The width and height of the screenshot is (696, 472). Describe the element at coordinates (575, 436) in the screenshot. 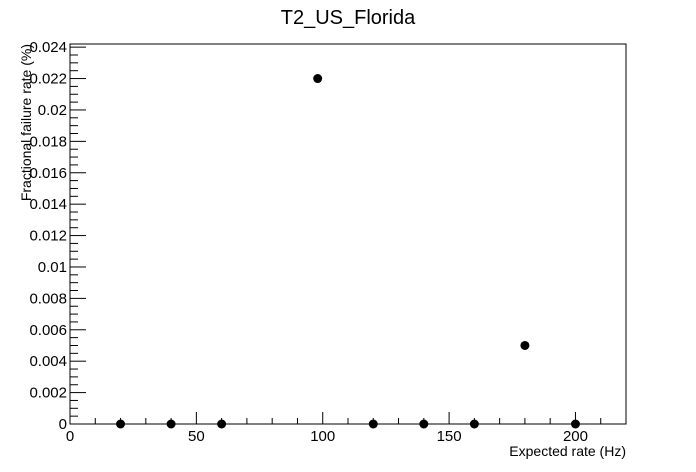

I see `x-tick-label: 200` at that location.